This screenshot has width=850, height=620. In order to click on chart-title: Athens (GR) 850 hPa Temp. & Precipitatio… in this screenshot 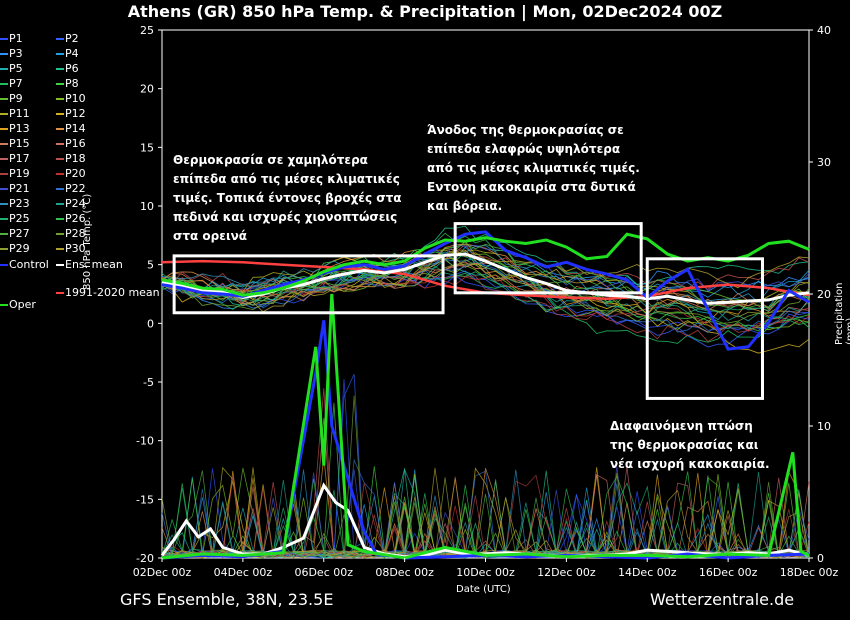, I will do `click(425, 11)`.